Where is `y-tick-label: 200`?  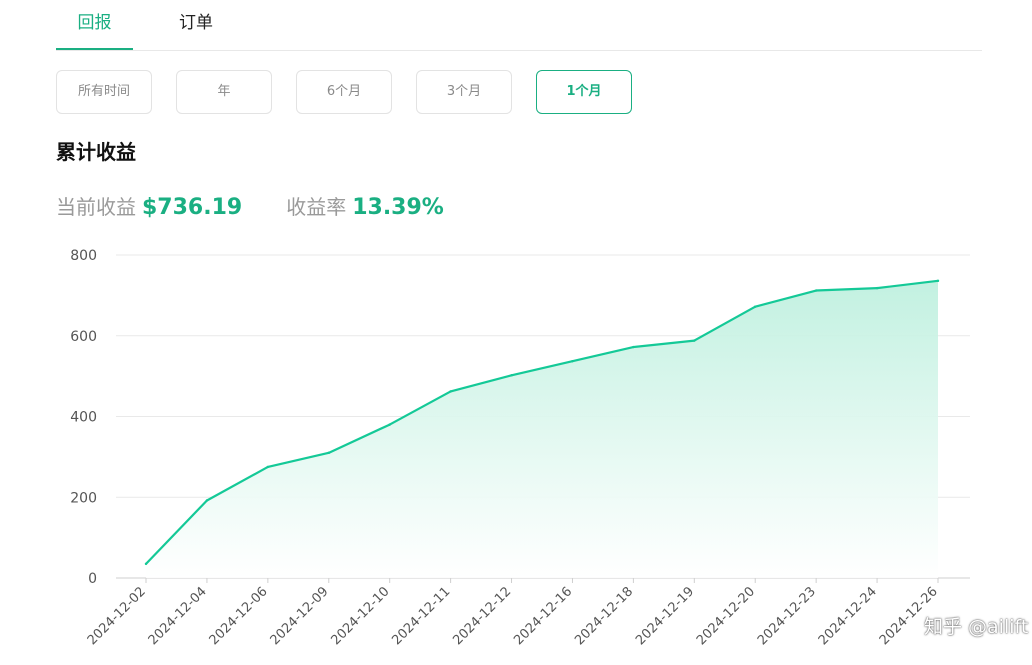
y-tick-label: 200 is located at coordinates (83, 498).